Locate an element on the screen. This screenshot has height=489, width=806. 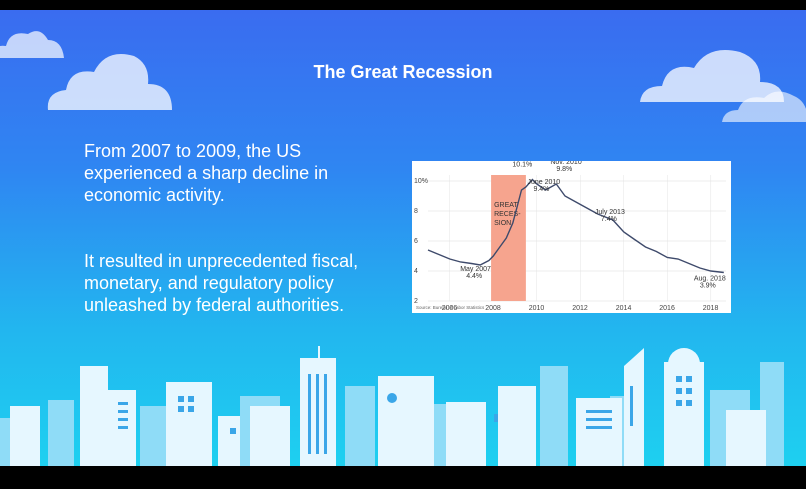
cloud-right is located at coordinates (712, 76).